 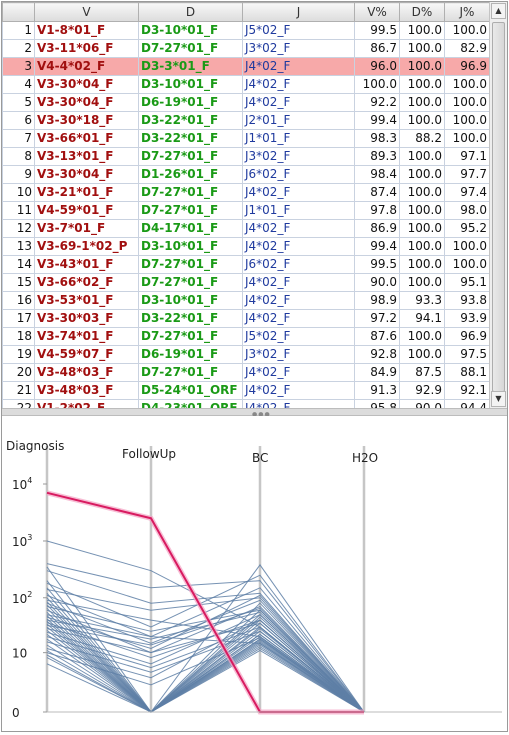 What do you see at coordinates (18, 336) in the screenshot?
I see `cell-row-index: 18` at bounding box center [18, 336].